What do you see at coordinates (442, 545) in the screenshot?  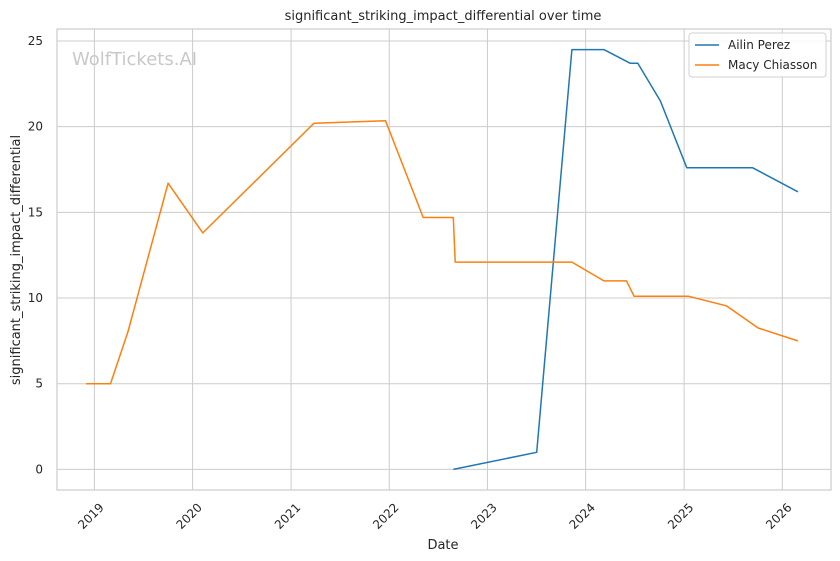 I see `x-axis-label: Date` at bounding box center [442, 545].